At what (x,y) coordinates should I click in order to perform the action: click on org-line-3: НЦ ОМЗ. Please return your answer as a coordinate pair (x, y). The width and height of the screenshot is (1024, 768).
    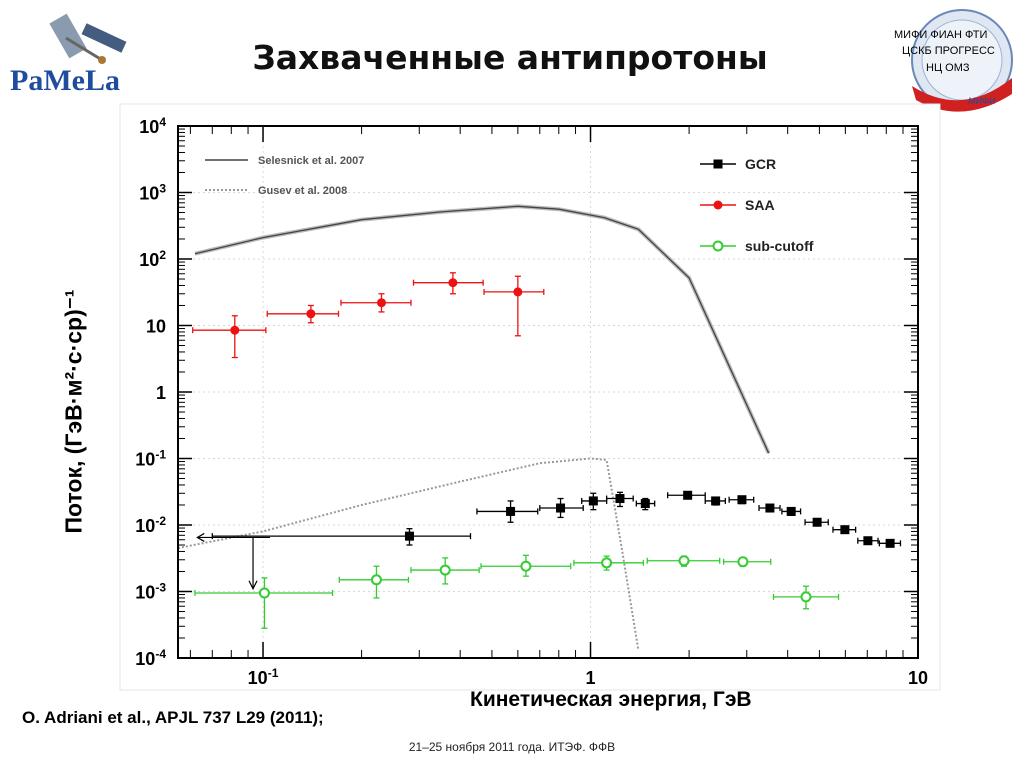
    Looking at the image, I should click on (948, 68).